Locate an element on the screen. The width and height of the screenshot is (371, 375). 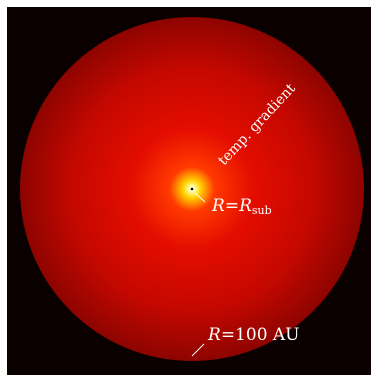
inner-Rsub-subscript: sub is located at coordinates (262, 210).